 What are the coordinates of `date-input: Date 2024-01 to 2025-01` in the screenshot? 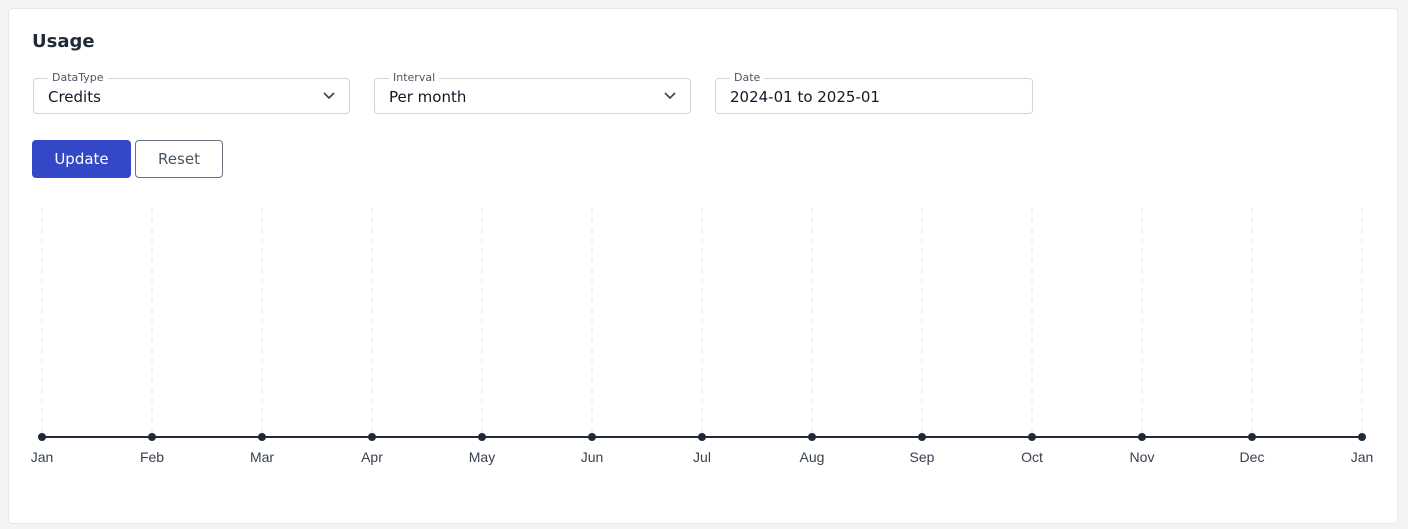 It's located at (874, 92).